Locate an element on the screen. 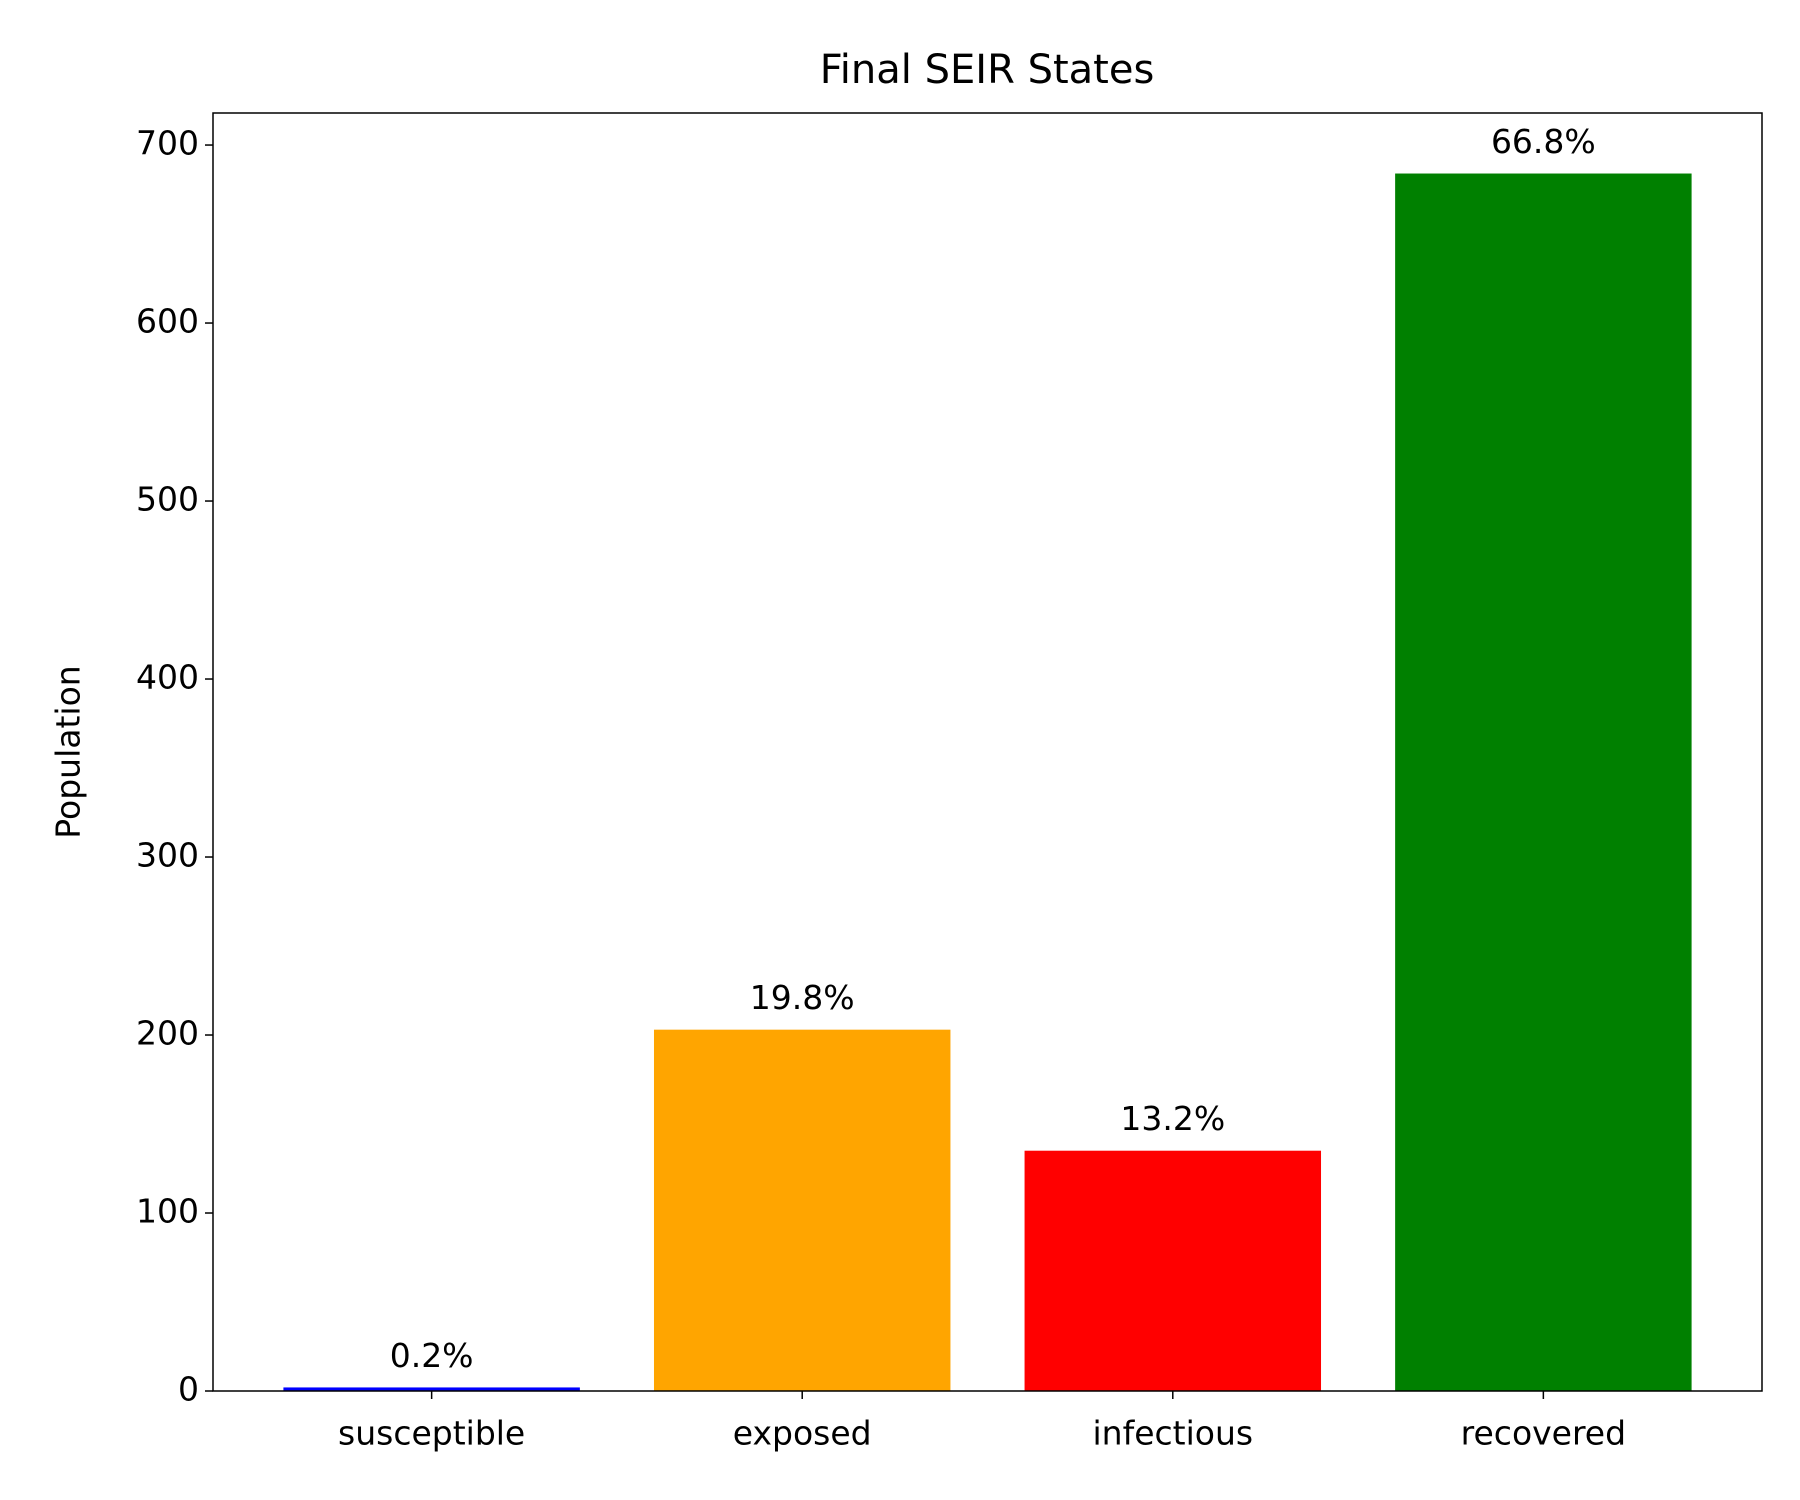  x-tick-label: susceptible is located at coordinates (431, 1433).